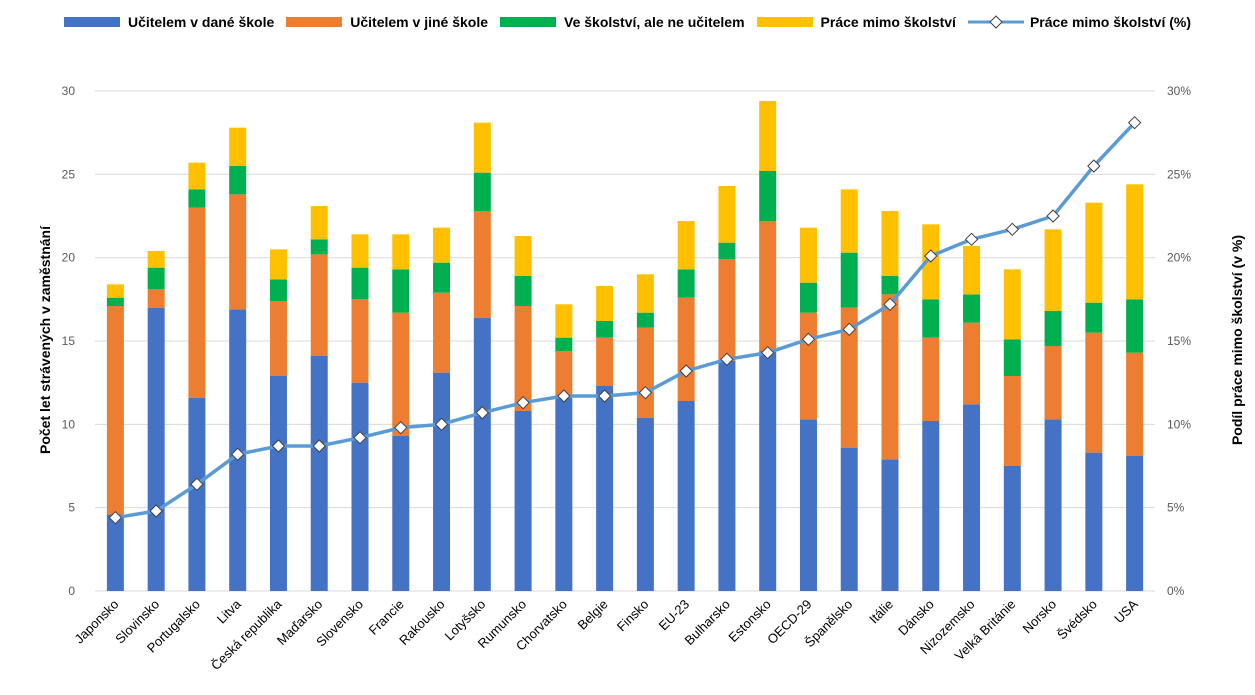 The width and height of the screenshot is (1255, 695). I want to click on x-tick-label: Česká republika, so click(246, 634).